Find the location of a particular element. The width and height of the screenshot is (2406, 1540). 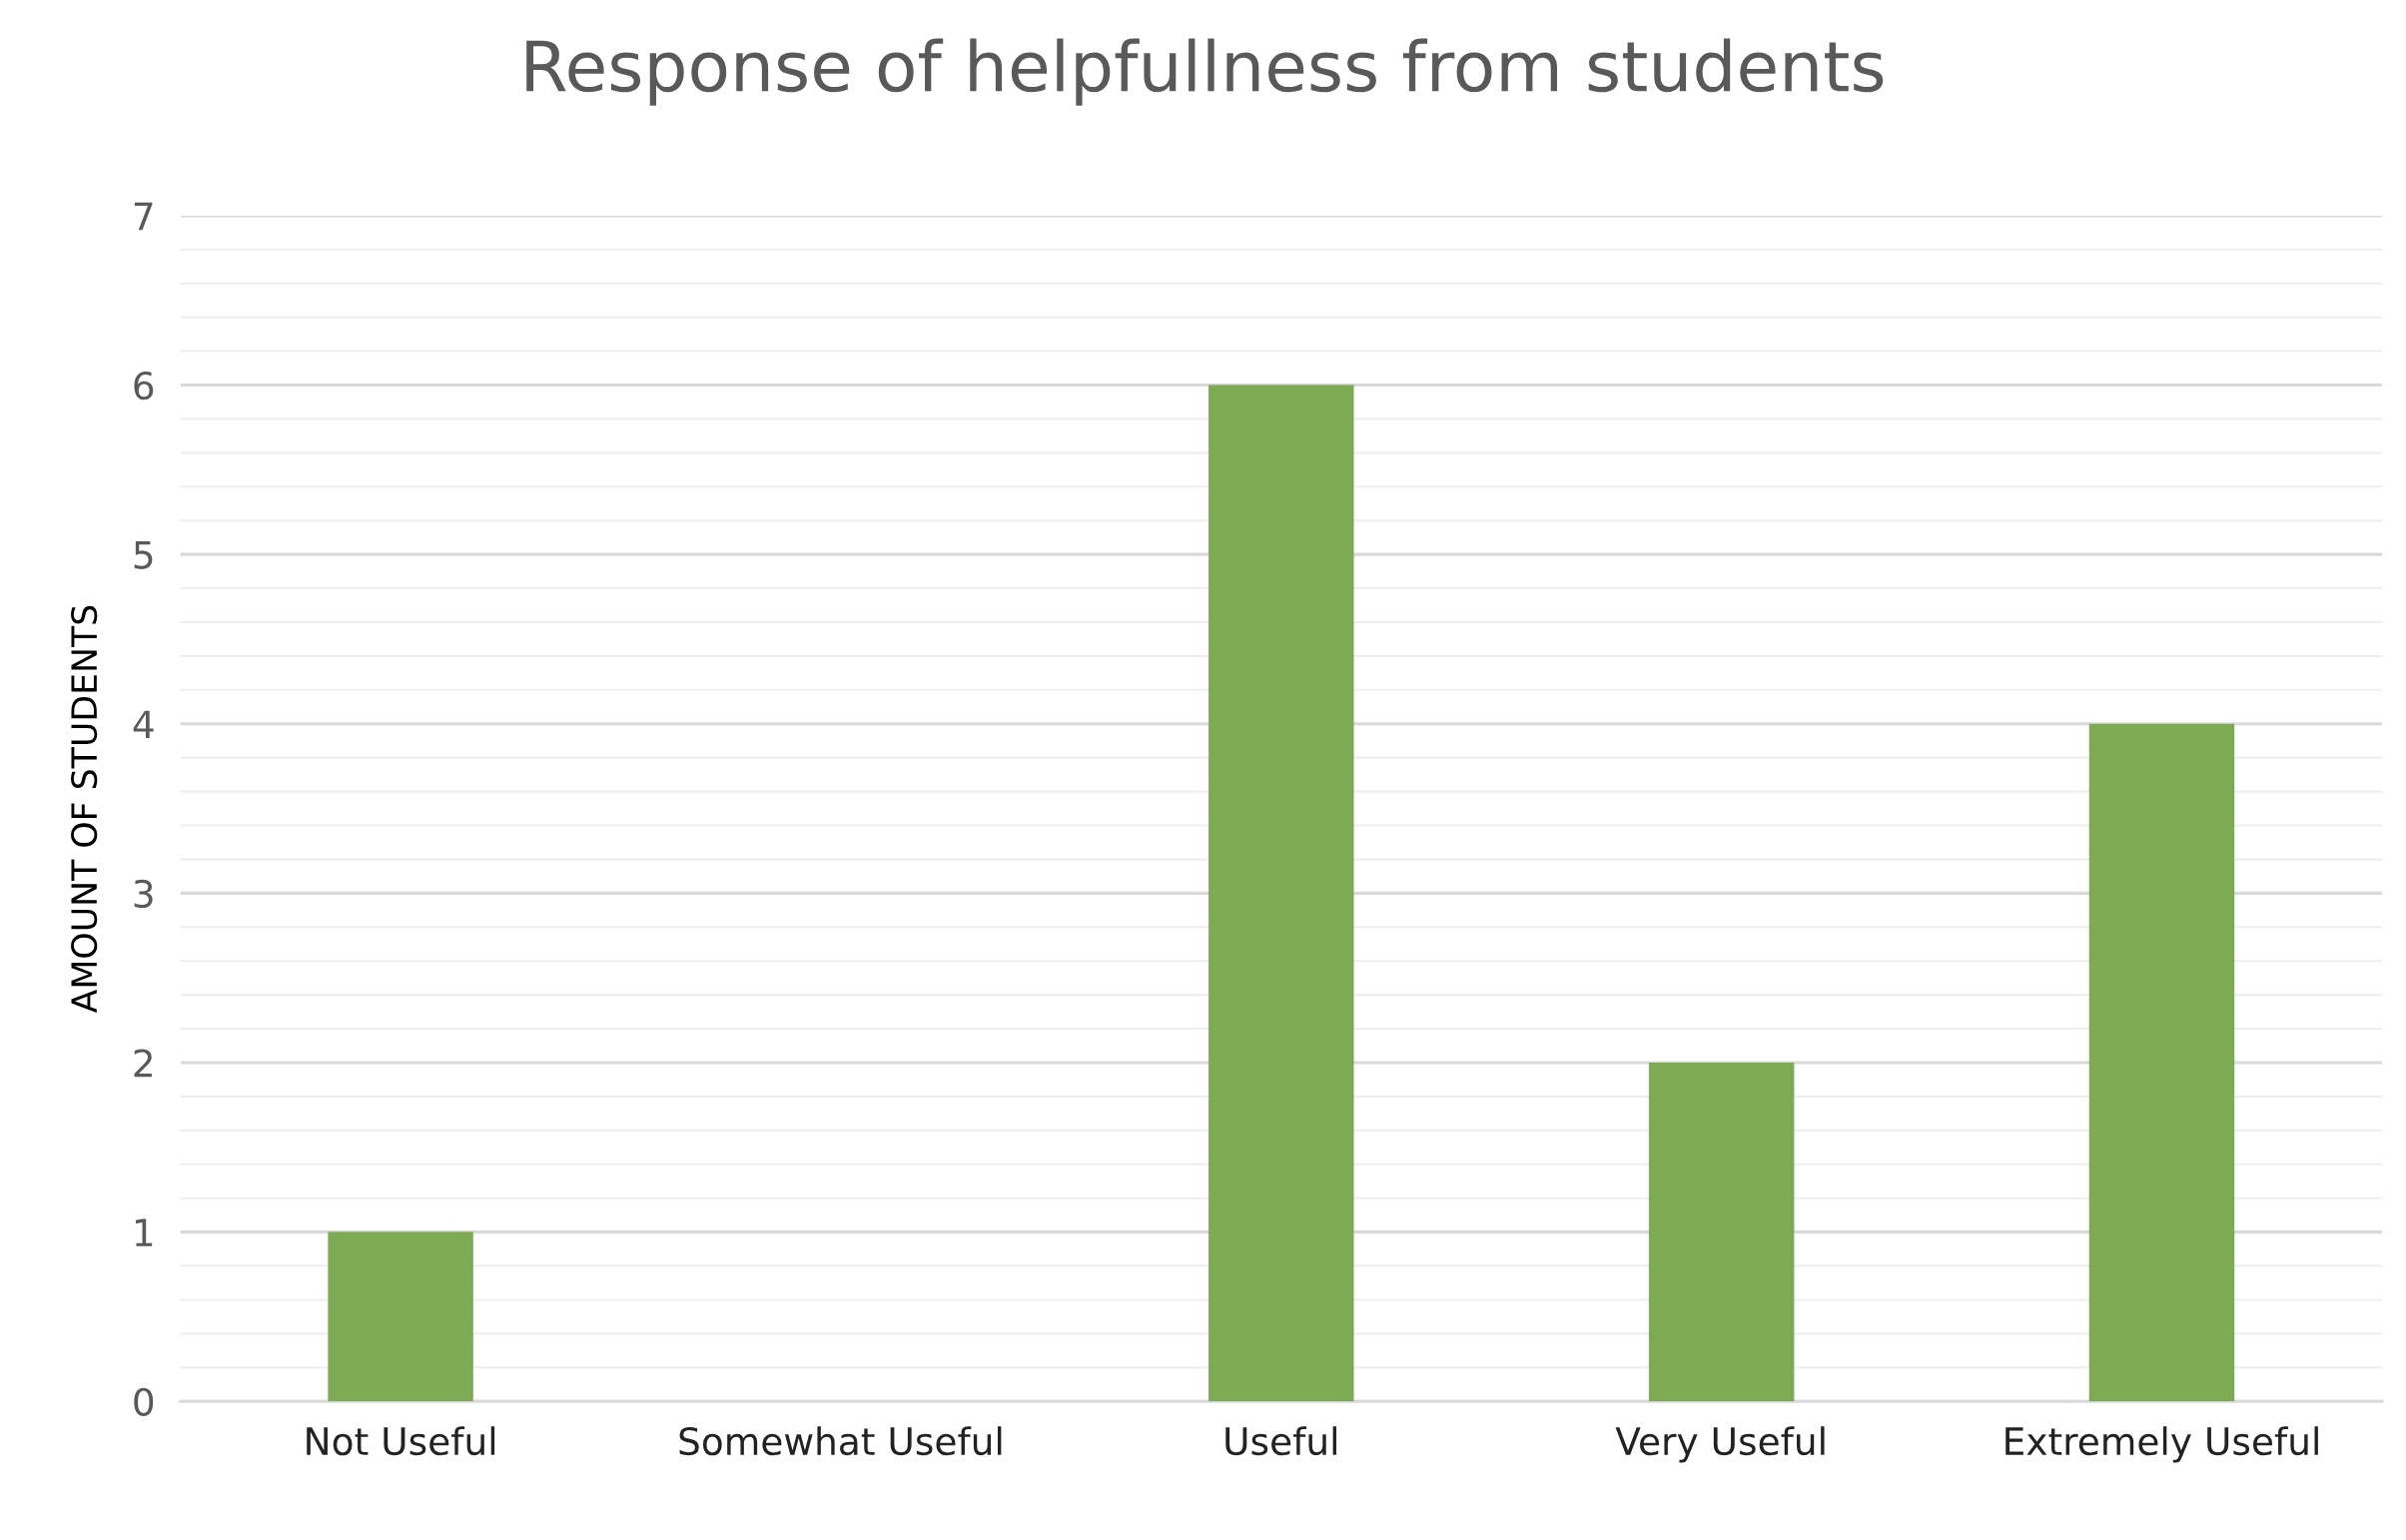

x-tick-label: Very Useful is located at coordinates (1720, 1444).